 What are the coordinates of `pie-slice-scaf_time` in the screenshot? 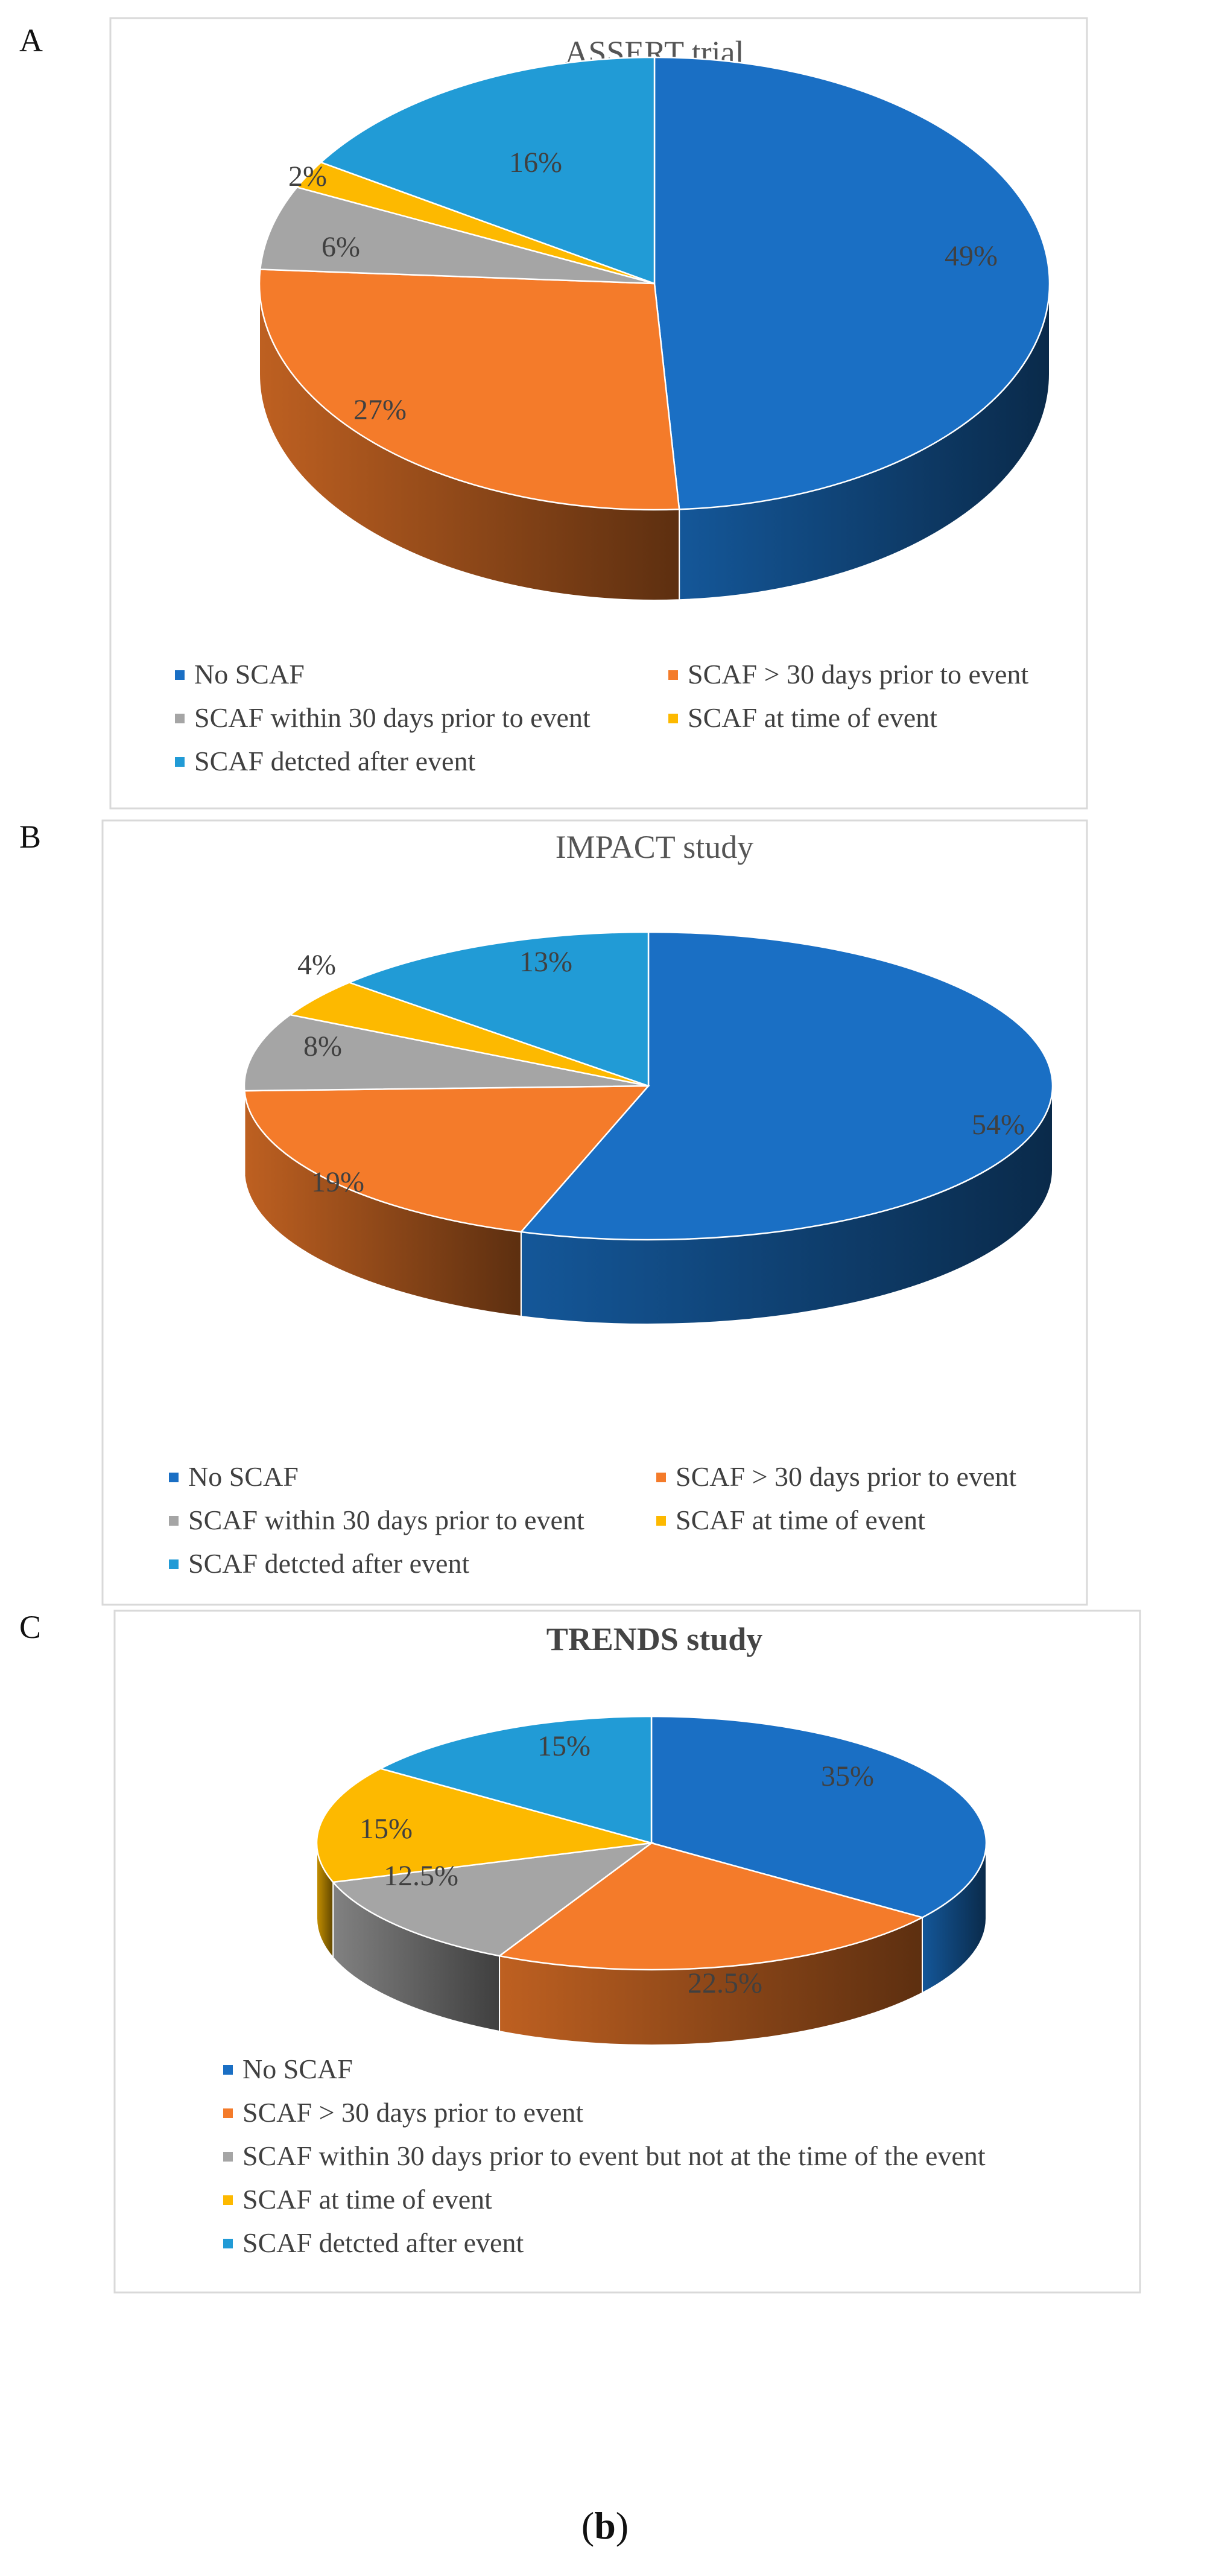 It's located at (483, 1826).